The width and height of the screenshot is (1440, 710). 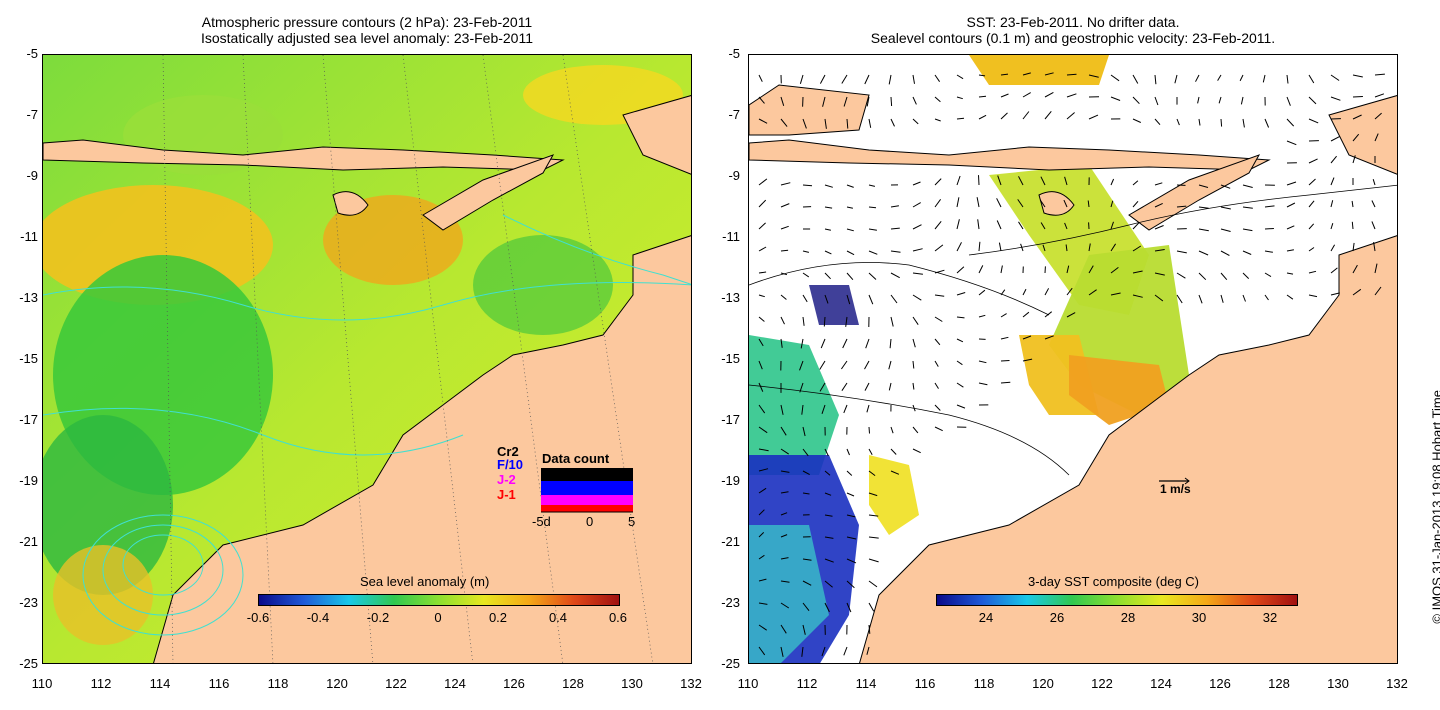 I want to click on legend-cr2: Cr2, so click(x=508, y=451).